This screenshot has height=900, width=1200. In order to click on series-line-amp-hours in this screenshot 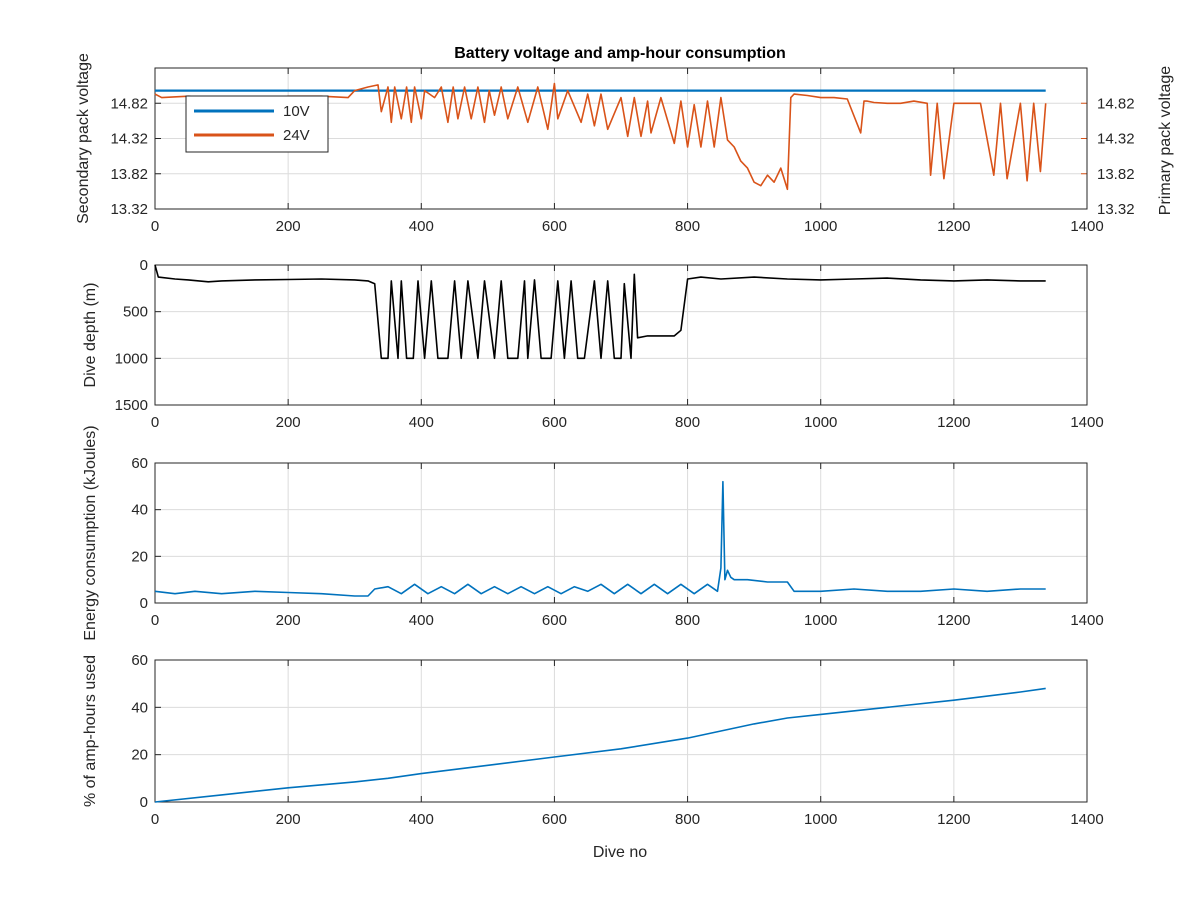, I will do `click(600, 745)`.